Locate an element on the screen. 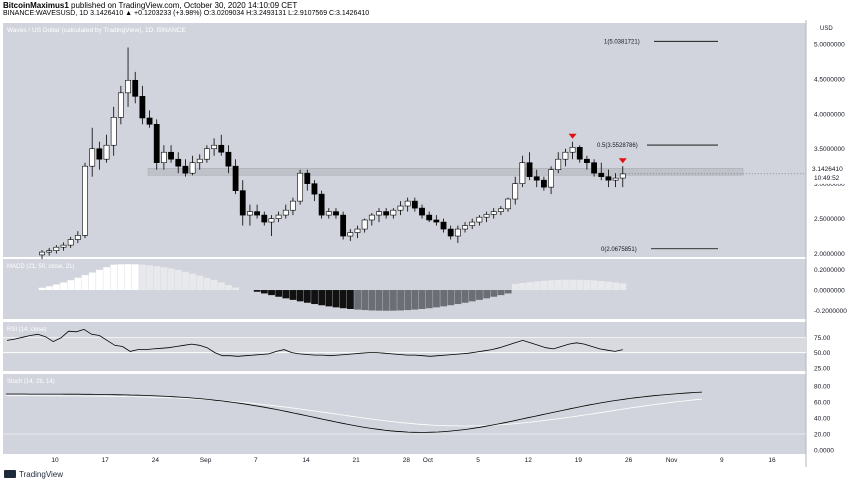 The height and width of the screenshot is (483, 850). rsi-tick-label: 75.00 is located at coordinates (822, 338).